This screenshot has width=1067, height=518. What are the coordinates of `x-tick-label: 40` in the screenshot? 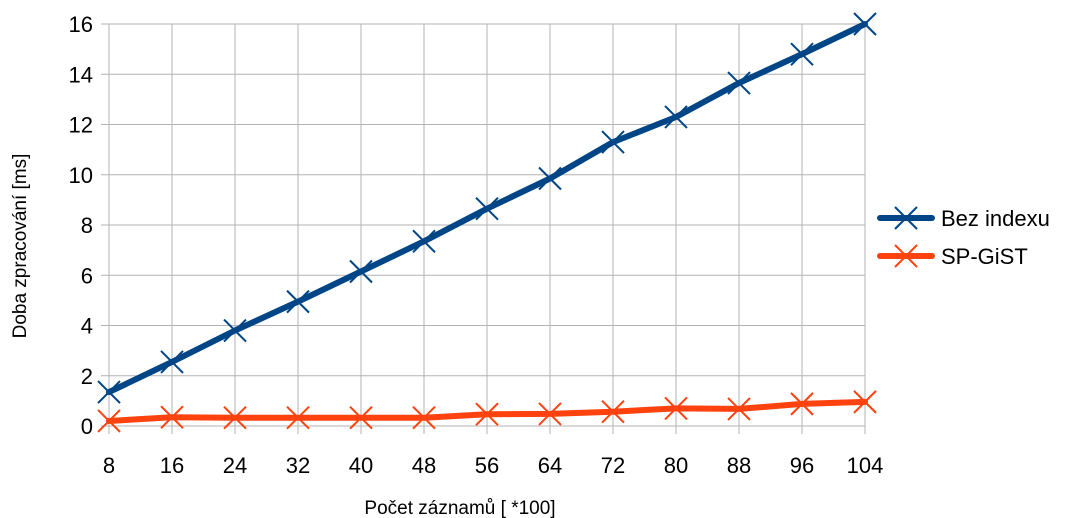 It's located at (361, 465).